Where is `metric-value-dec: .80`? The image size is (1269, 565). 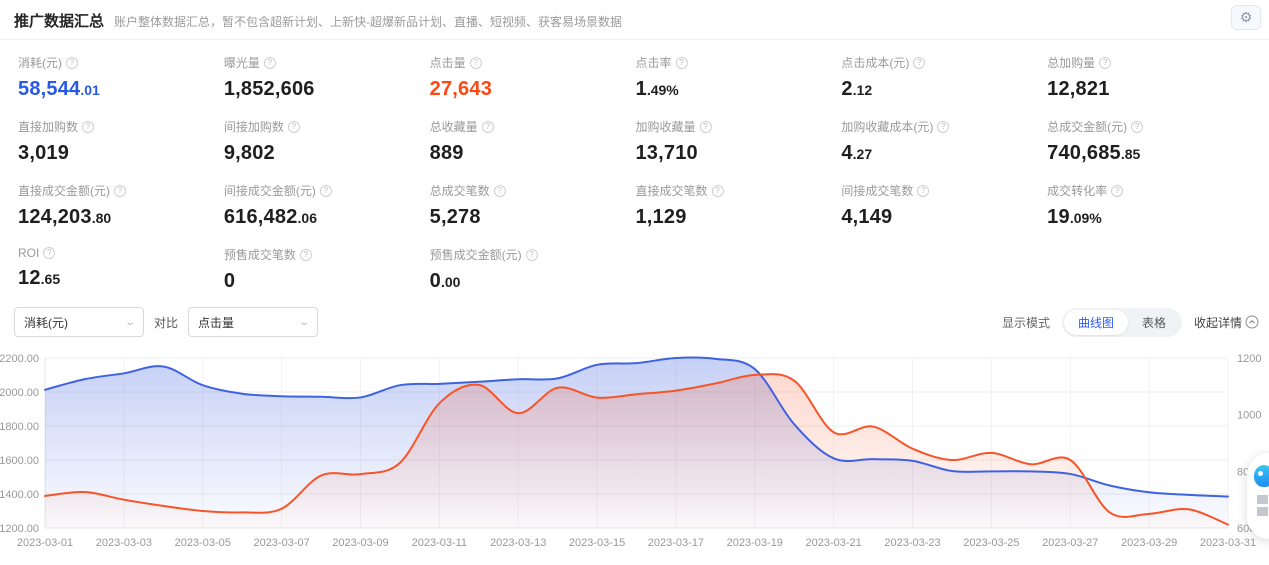 metric-value-dec: .80 is located at coordinates (101, 218).